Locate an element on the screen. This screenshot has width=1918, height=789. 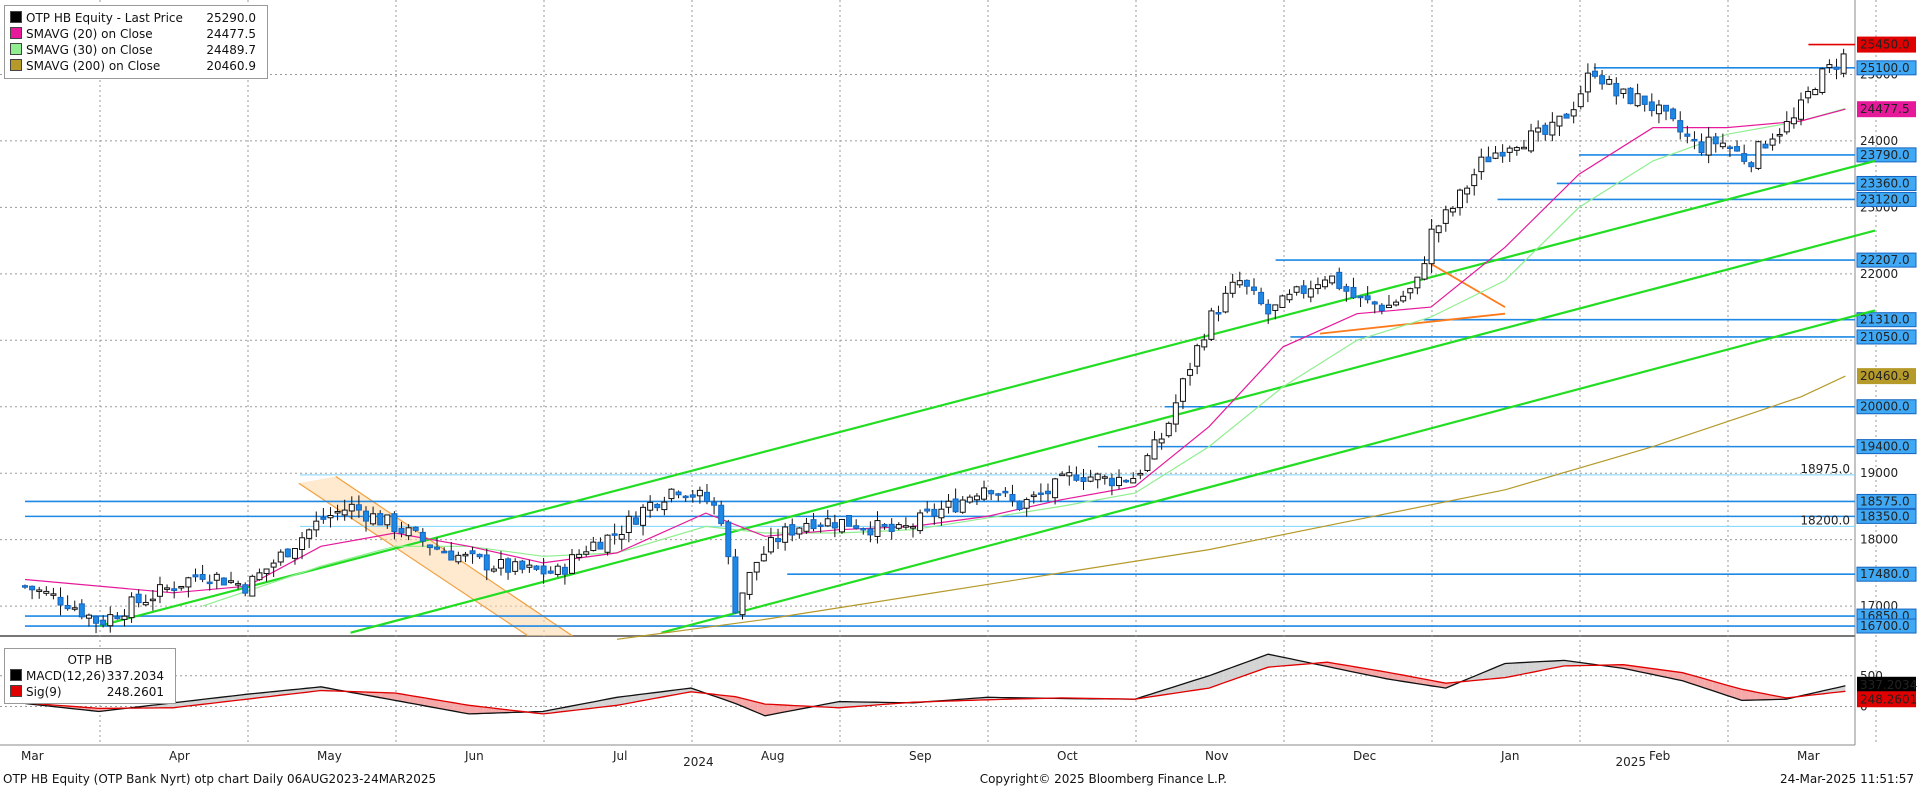
legend-item-sma20: SMAVG (20) on Close 24477.5 is located at coordinates (136, 34).